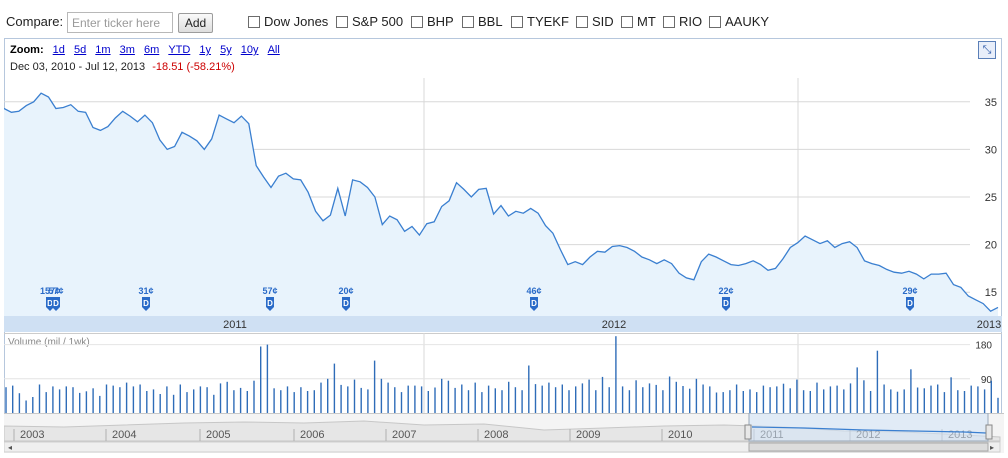  I want to click on navigator-year-label: 2003, so click(32, 435).